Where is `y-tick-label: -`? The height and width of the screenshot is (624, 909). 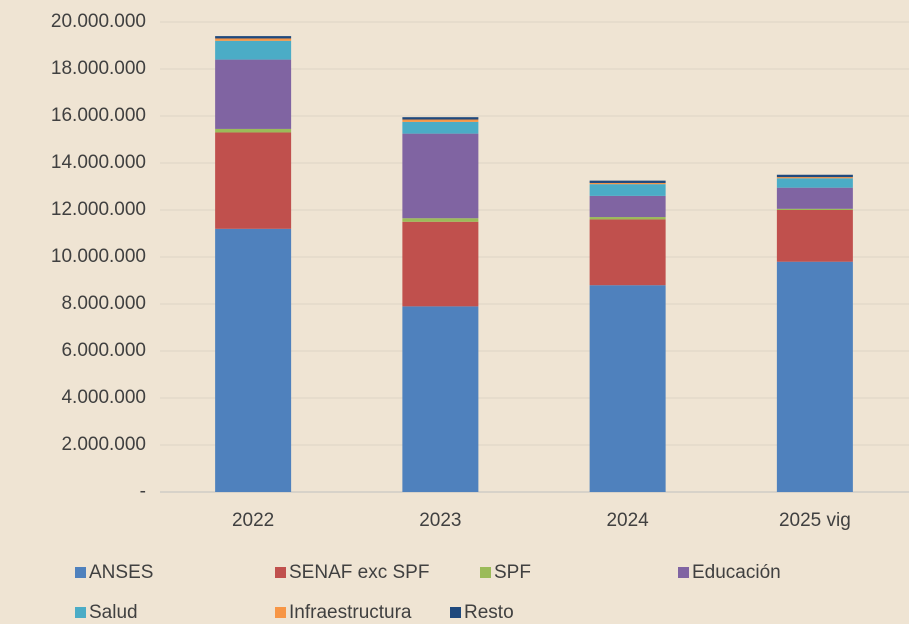
y-tick-label: - is located at coordinates (143, 491).